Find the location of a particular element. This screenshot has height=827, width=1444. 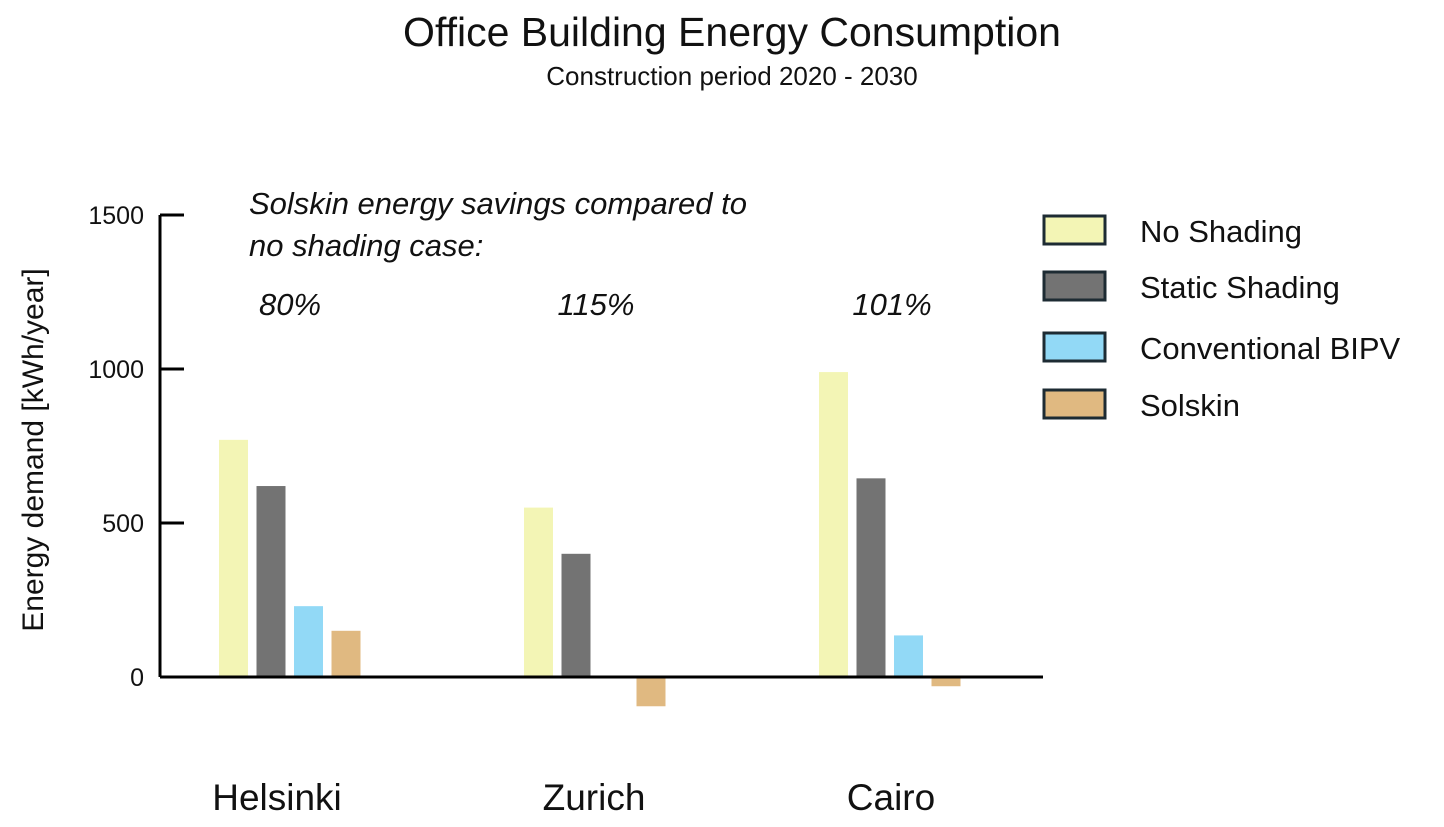

bar-static-shading-cairo is located at coordinates (871, 577).